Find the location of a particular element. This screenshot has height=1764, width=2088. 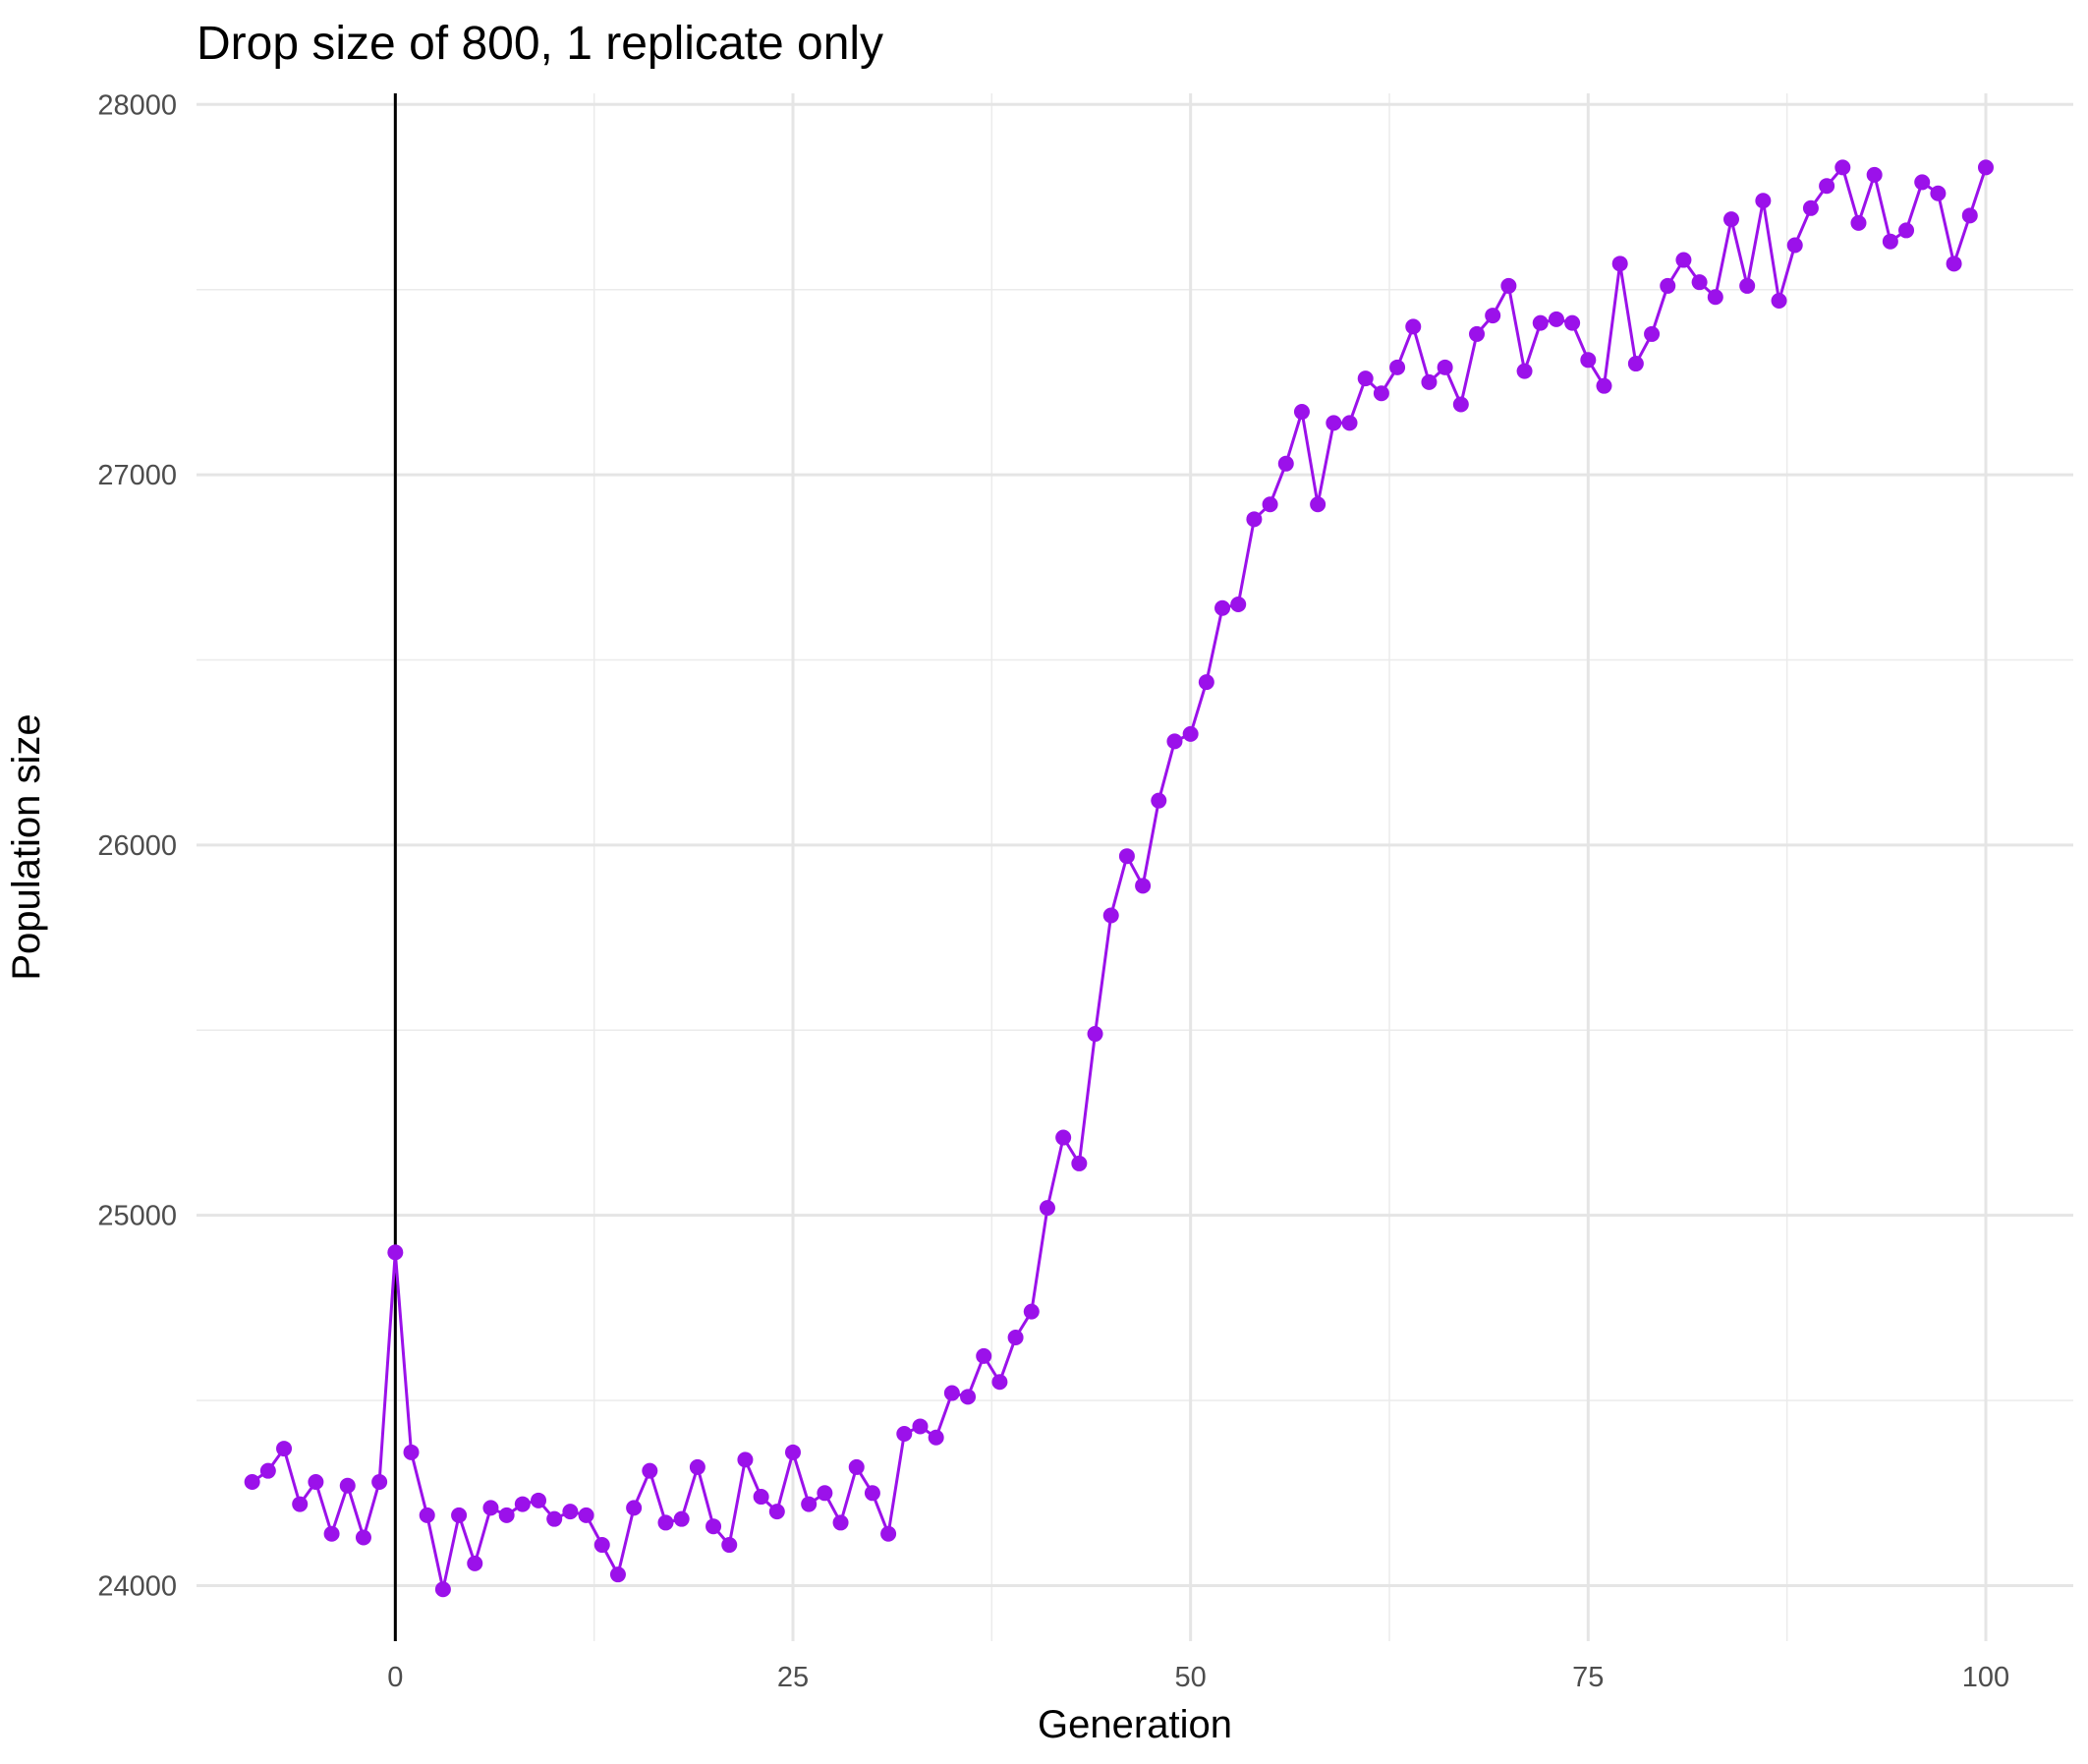

y-axis-title: Population size is located at coordinates (26, 846).